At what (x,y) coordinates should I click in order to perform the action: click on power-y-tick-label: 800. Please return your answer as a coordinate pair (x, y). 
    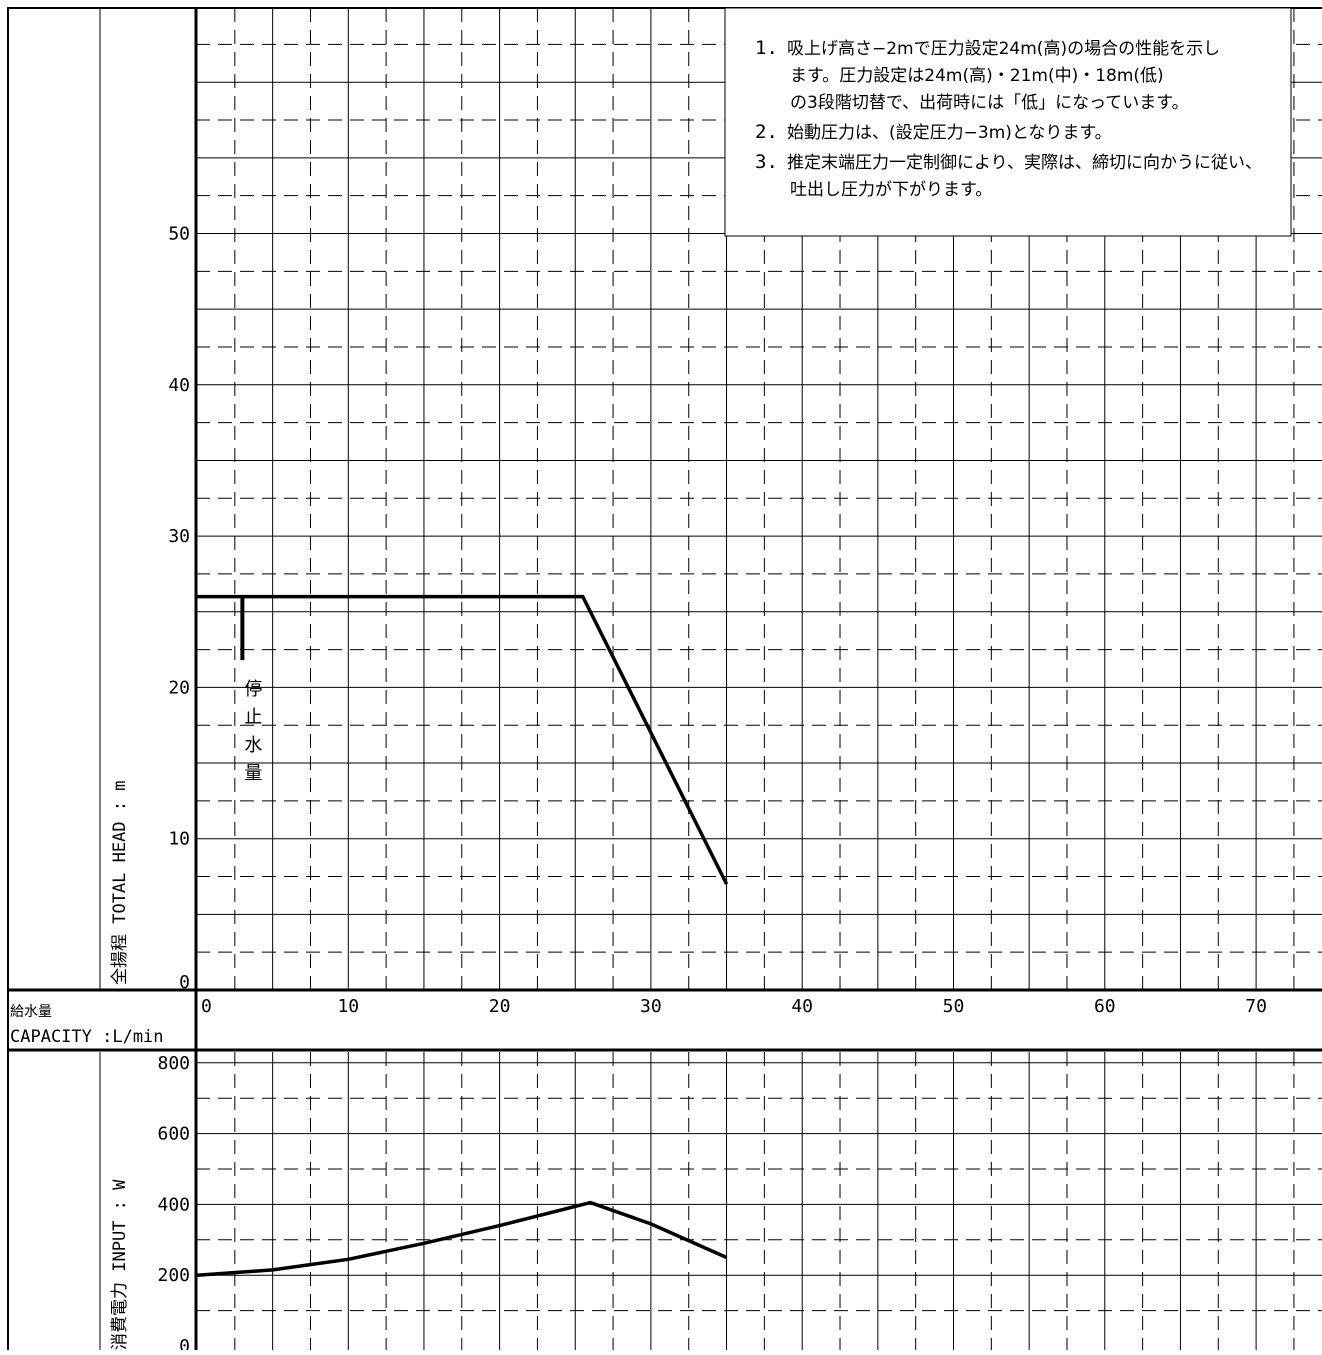
    Looking at the image, I should click on (173, 1063).